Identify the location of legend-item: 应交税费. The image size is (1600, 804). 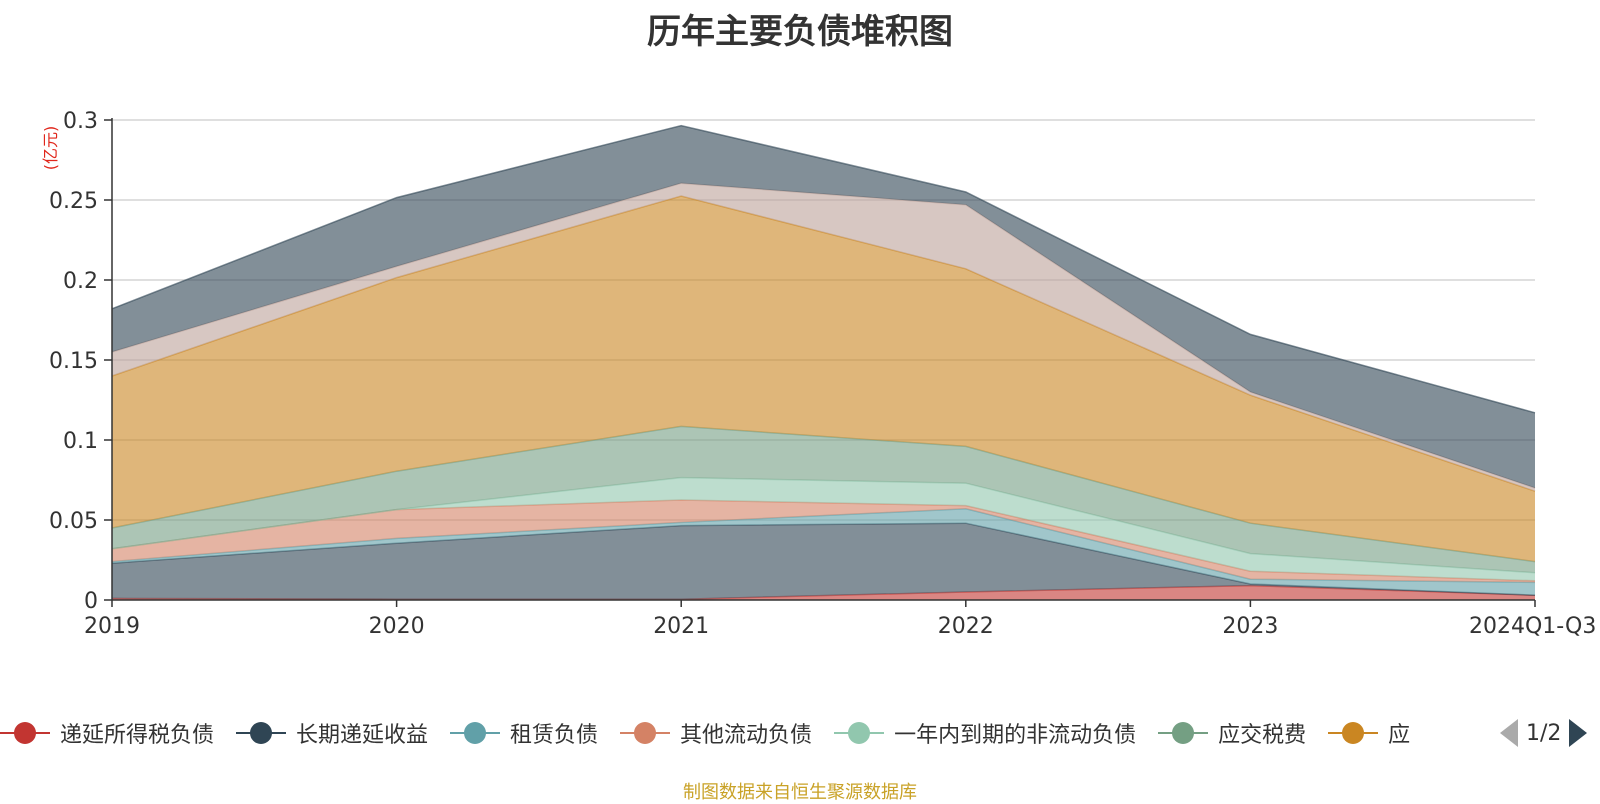
(1232, 733).